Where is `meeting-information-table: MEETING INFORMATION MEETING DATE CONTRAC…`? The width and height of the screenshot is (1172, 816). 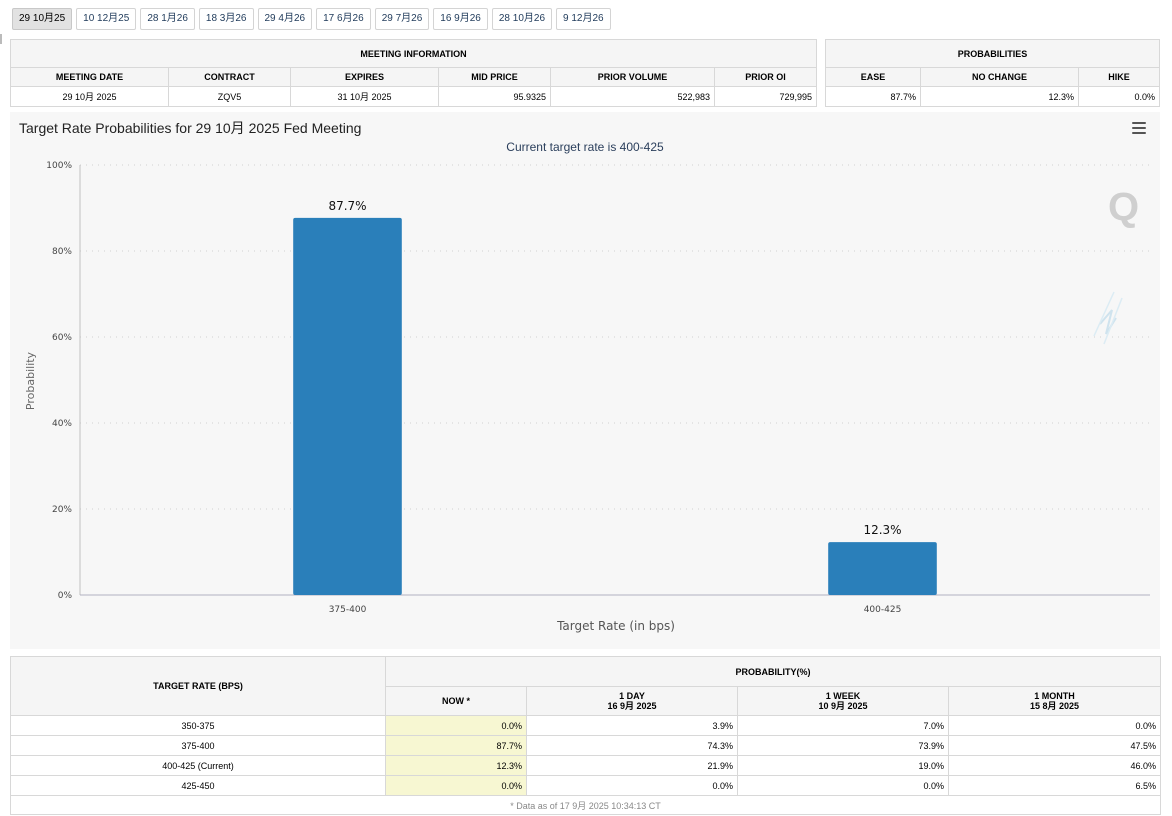
meeting-information-table: MEETING INFORMATION MEETING DATE CONTRAC… is located at coordinates (413, 73).